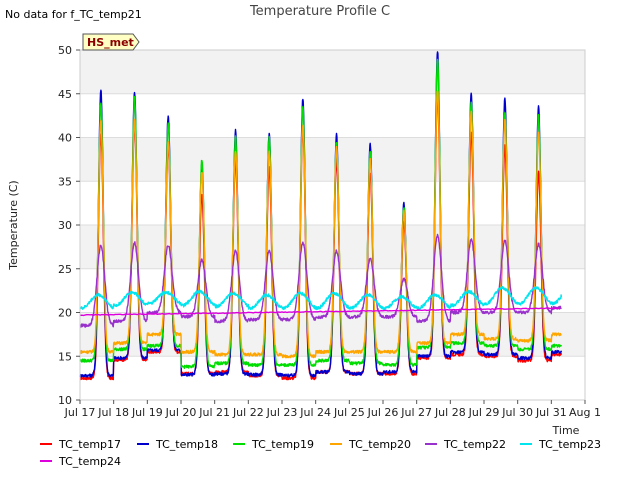  Describe the element at coordinates (65, 313) in the screenshot. I see `y-tick-label: 20` at that location.